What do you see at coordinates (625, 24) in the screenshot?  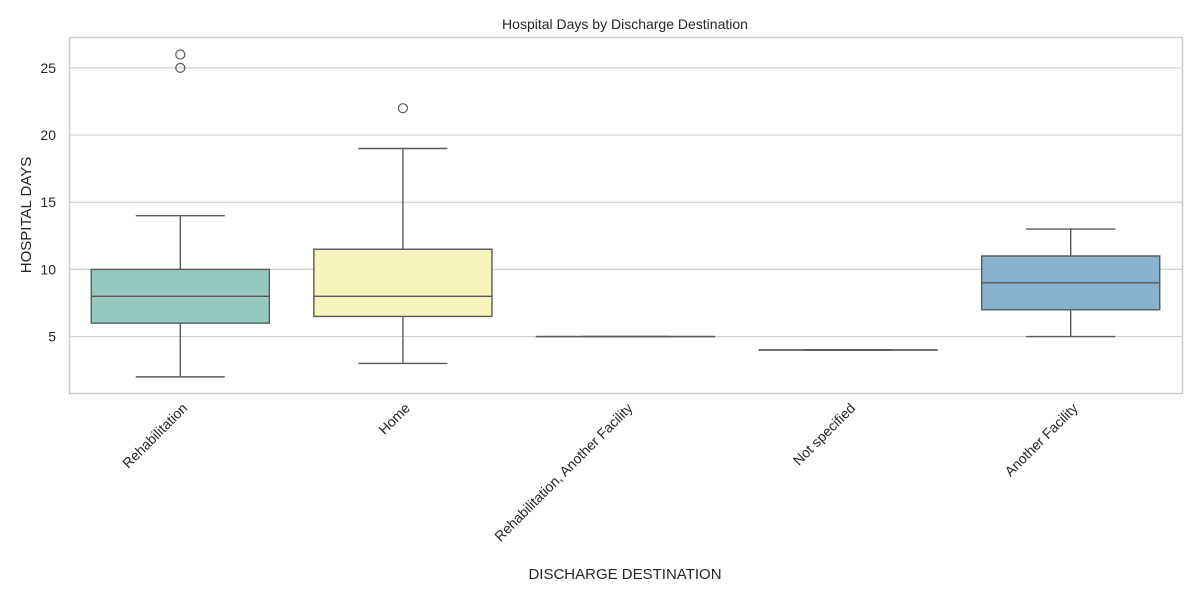 I see `chart-title: Hospital Days by Discharge Destination` at bounding box center [625, 24].